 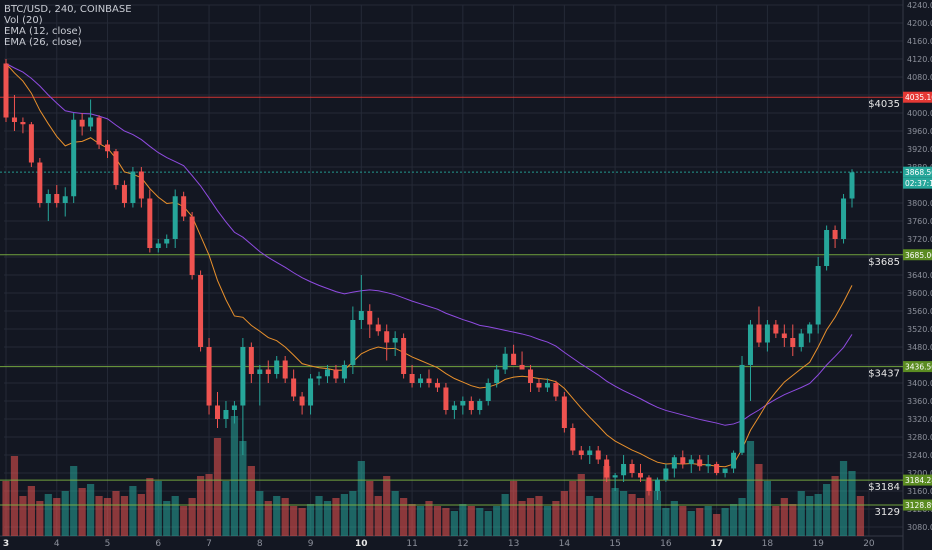 What do you see at coordinates (68, 9) in the screenshot?
I see `legend-symbol: BTC/USD, 240, COINBASE` at bounding box center [68, 9].